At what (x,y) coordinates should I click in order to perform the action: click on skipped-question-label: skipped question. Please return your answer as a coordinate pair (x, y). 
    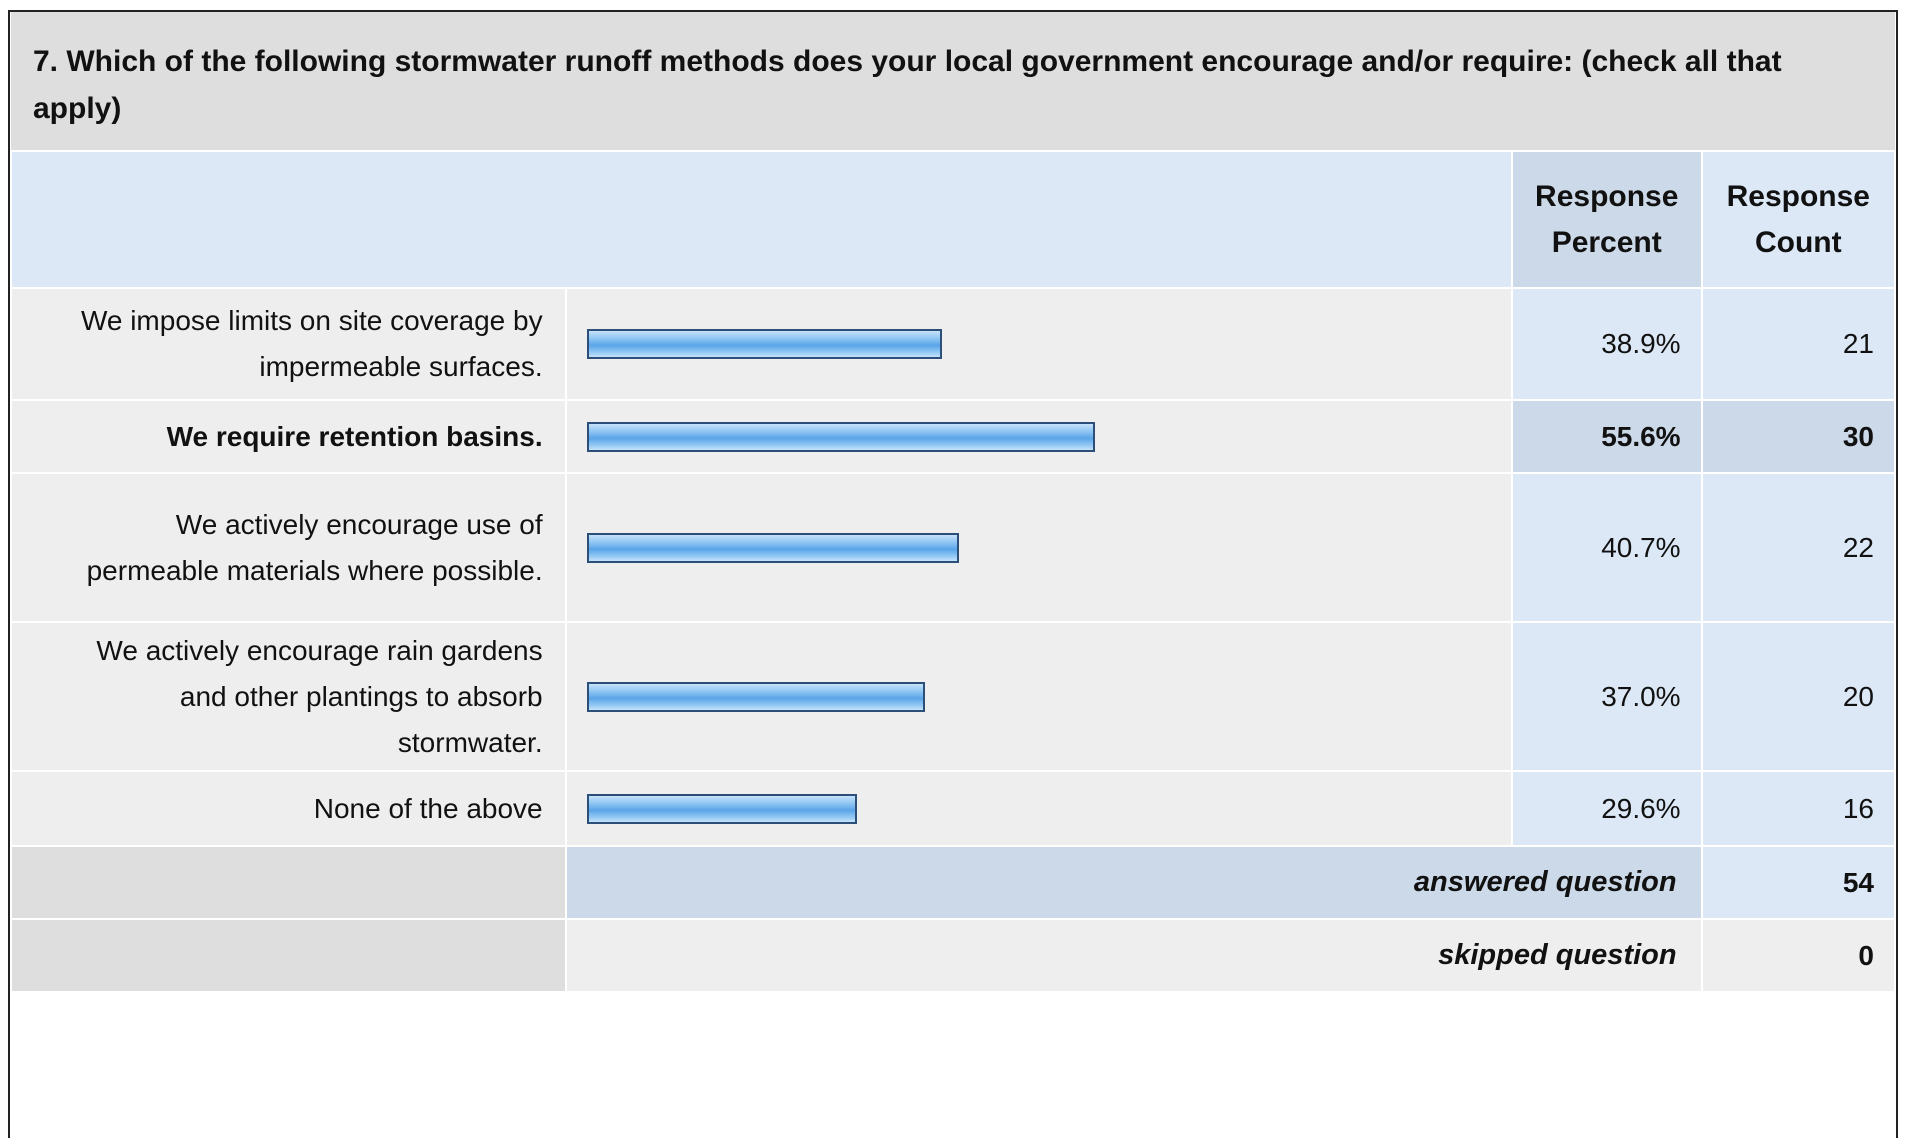
    Looking at the image, I should click on (1133, 955).